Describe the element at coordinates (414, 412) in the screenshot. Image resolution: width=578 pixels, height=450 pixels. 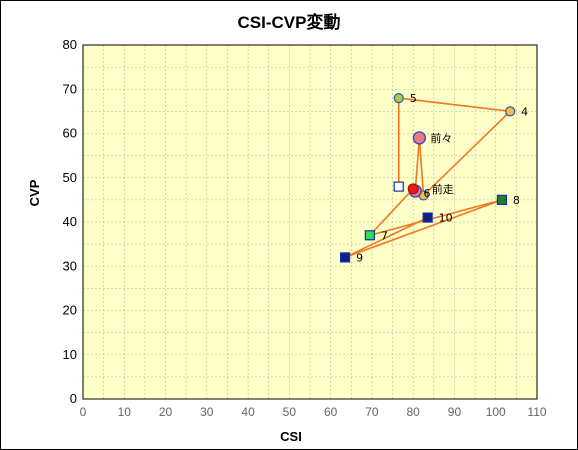
I see `x-tick-label: 80` at that location.